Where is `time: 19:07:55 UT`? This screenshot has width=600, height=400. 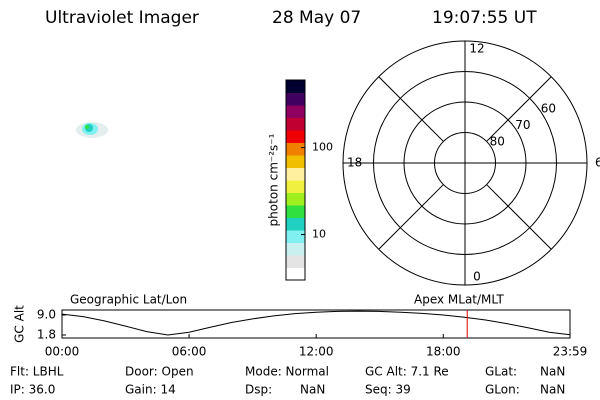
time: 19:07:55 UT is located at coordinates (484, 18).